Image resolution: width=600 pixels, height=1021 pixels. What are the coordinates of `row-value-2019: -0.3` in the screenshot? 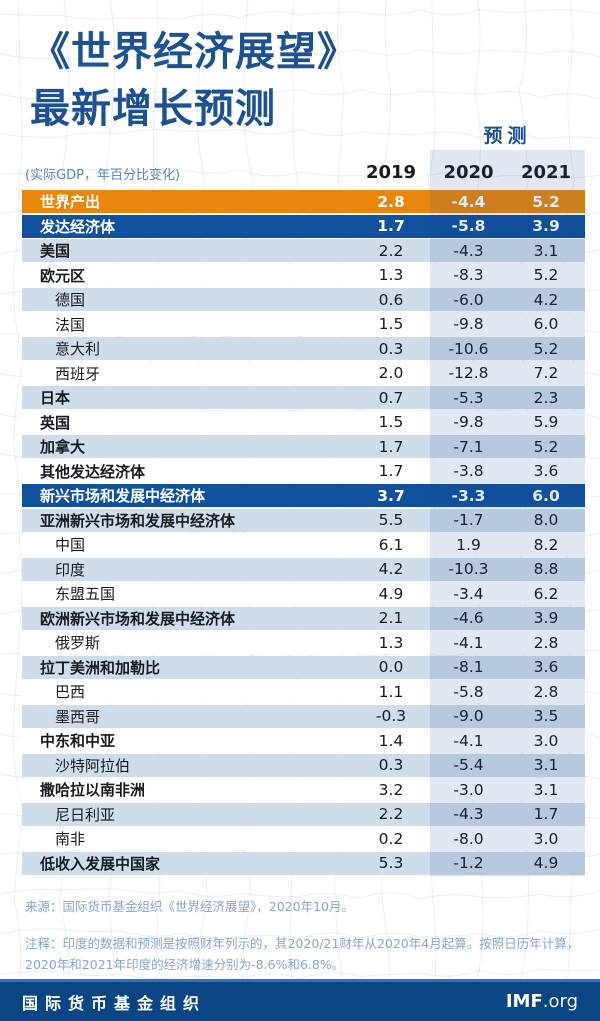 It's located at (391, 716).